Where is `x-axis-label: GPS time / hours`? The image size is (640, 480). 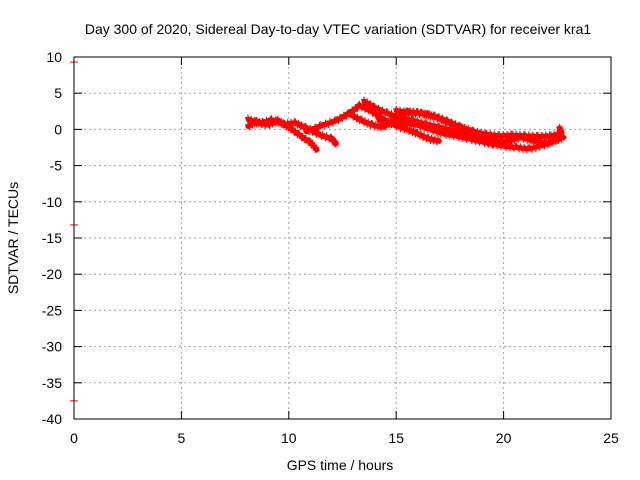 x-axis-label: GPS time / hours is located at coordinates (340, 465).